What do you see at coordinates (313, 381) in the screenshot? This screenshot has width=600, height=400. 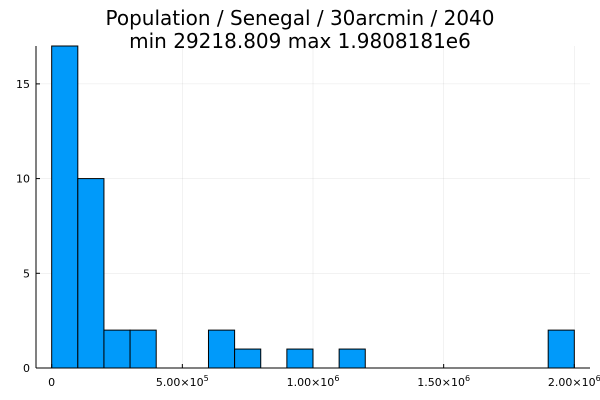 I see `x-tick-label: 1.00×10⁶` at bounding box center [313, 381].